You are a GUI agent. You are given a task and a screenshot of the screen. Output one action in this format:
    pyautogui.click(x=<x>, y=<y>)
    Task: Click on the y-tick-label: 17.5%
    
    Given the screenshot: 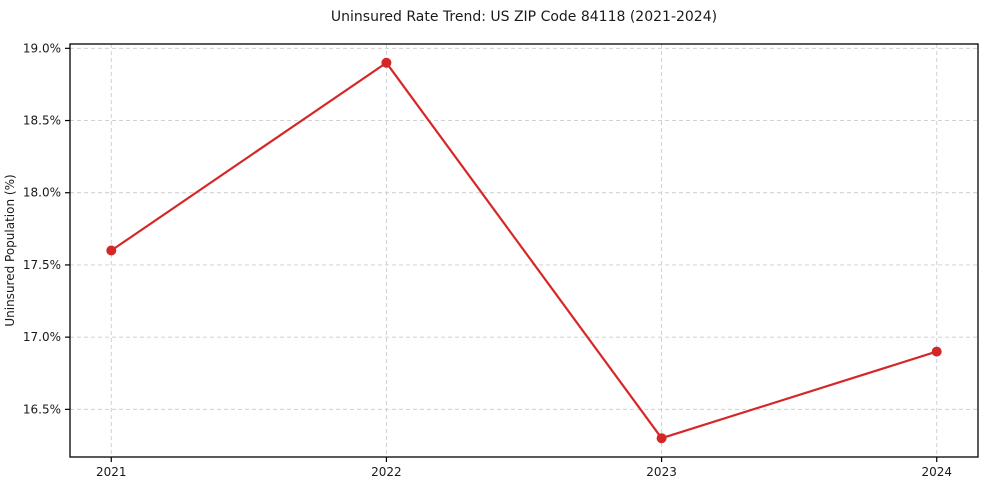 What is the action you would take?
    pyautogui.click(x=42, y=265)
    